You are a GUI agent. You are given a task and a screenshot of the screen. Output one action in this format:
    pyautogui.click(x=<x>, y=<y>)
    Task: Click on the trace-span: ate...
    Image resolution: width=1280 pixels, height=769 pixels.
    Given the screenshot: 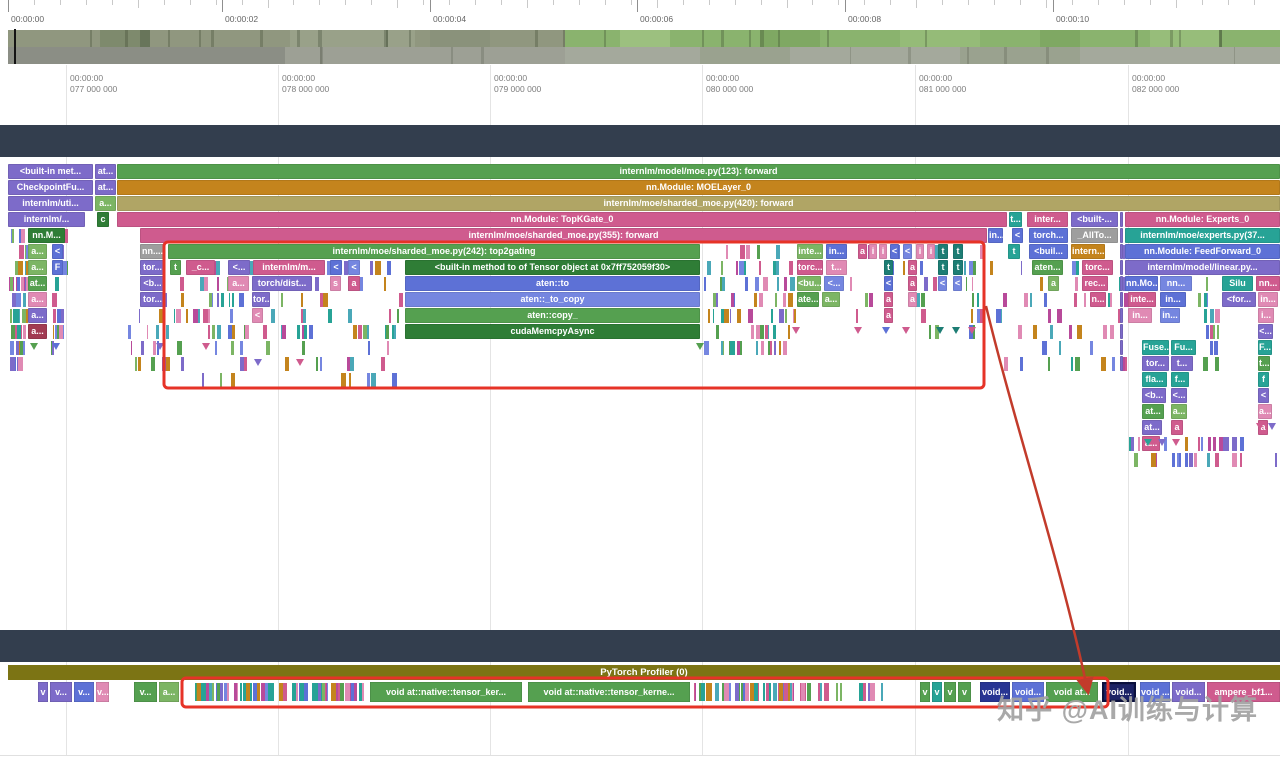 What is the action you would take?
    pyautogui.click(x=808, y=299)
    